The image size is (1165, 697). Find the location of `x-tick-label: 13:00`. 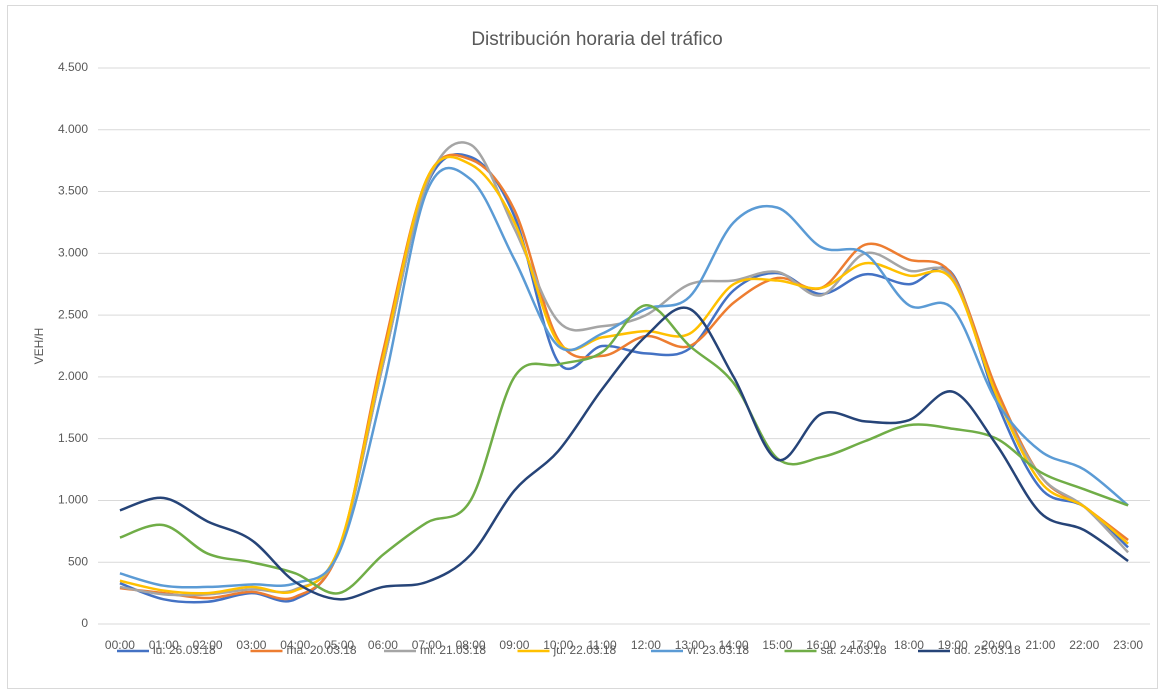

x-tick-label: 13:00 is located at coordinates (690, 645).